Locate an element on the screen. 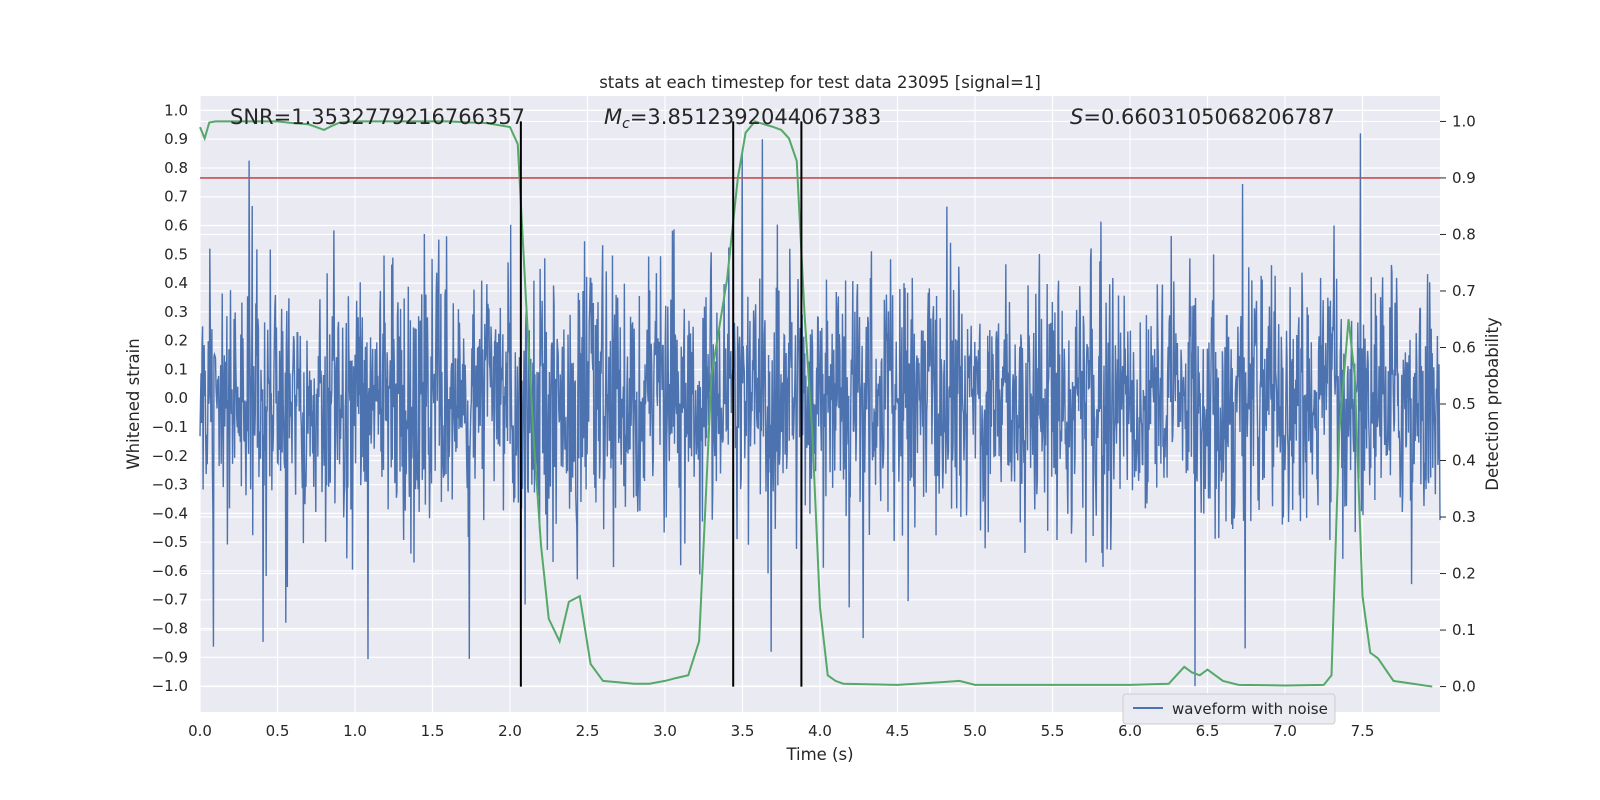  y-tick-label-left: 0.0 is located at coordinates (176, 398).